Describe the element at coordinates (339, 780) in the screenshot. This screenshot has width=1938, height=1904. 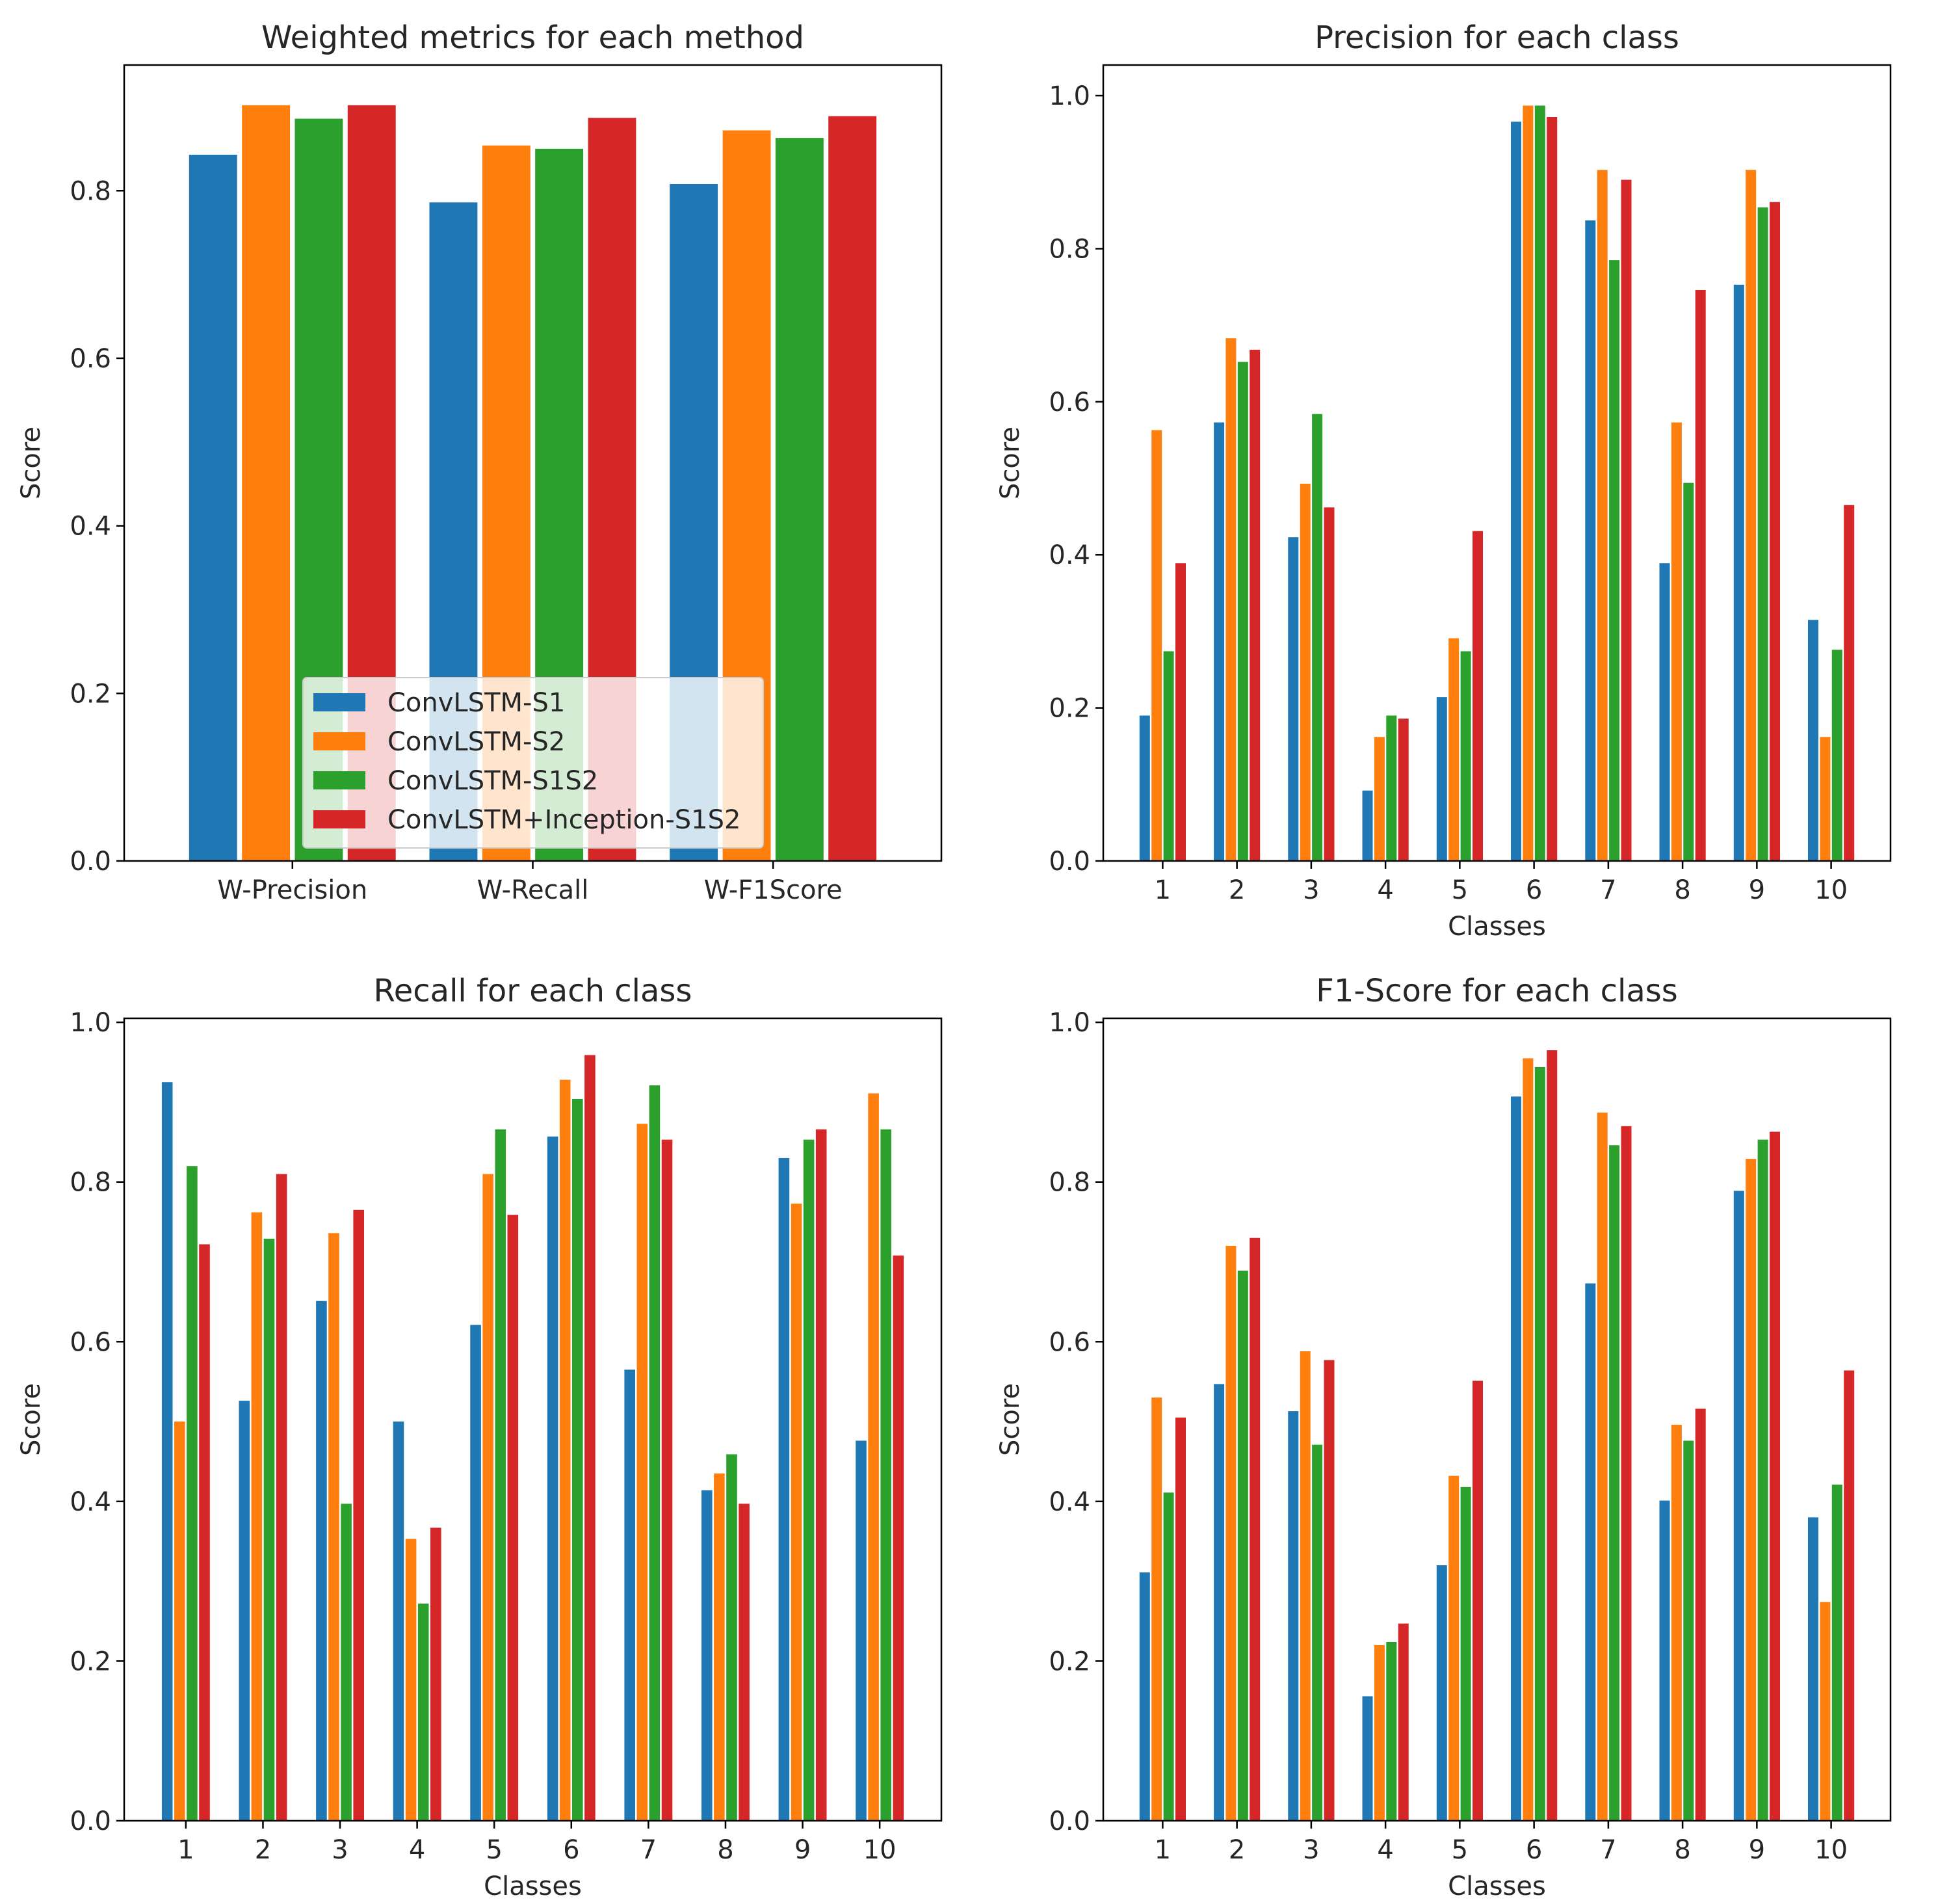
I see `legend-swatch` at that location.